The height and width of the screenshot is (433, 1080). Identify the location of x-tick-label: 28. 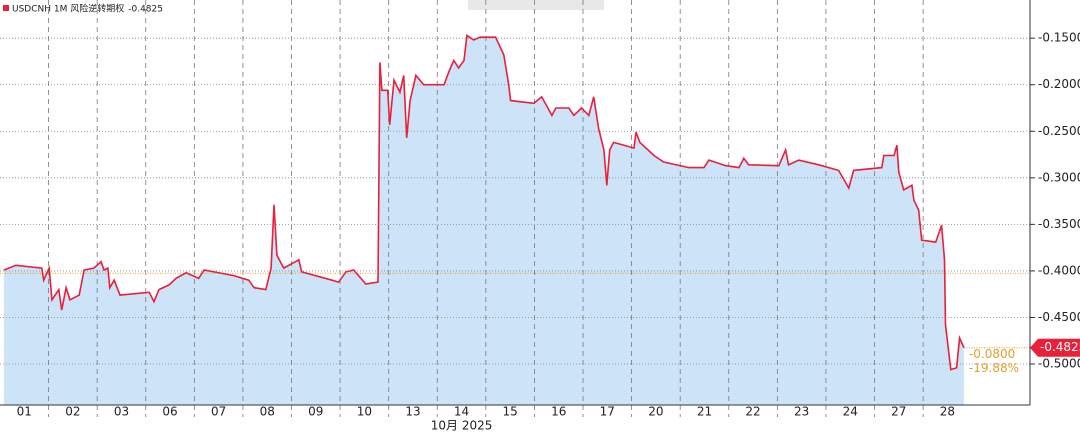
(947, 412).